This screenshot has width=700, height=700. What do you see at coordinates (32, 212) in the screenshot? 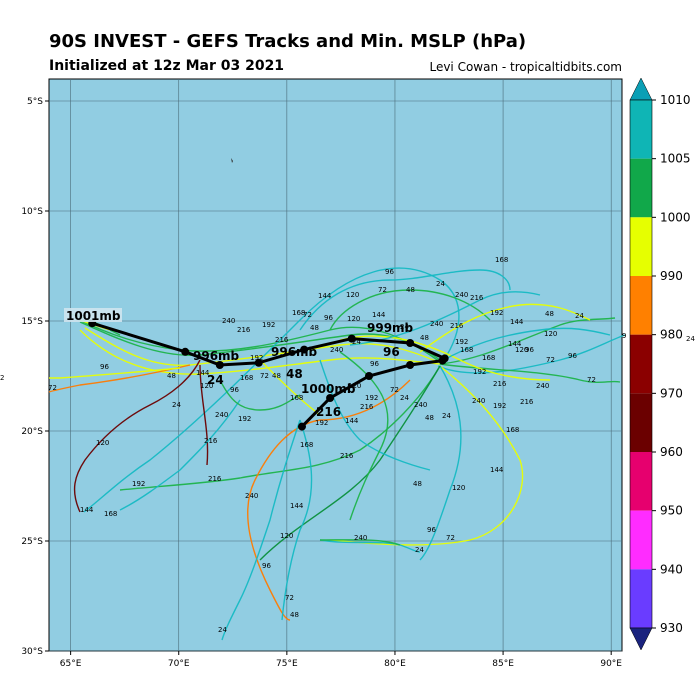
I see `lat-tick-label: 10°S` at bounding box center [32, 212].